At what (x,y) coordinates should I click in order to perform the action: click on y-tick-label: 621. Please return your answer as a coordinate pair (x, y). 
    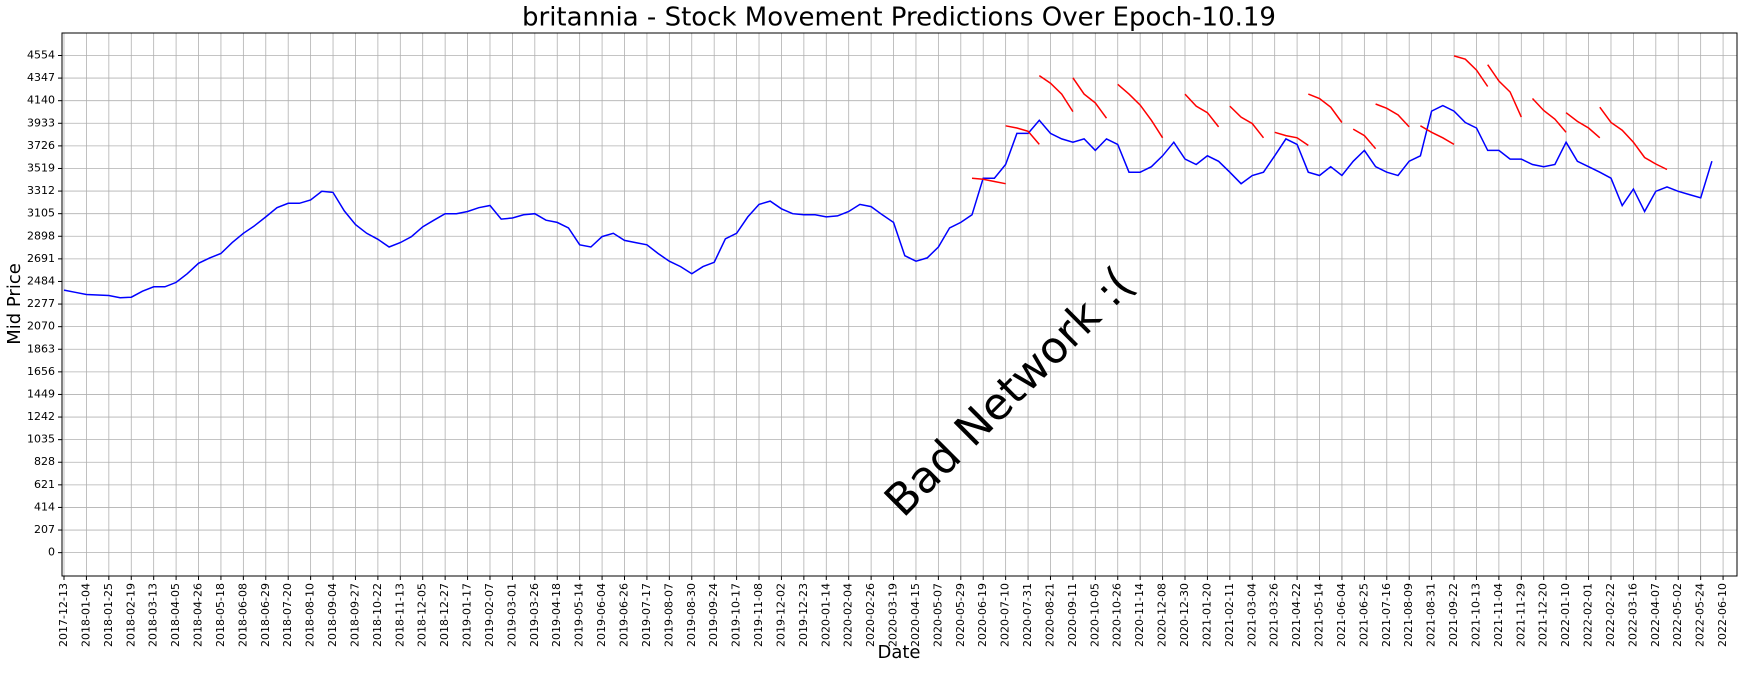
    Looking at the image, I should click on (44, 484).